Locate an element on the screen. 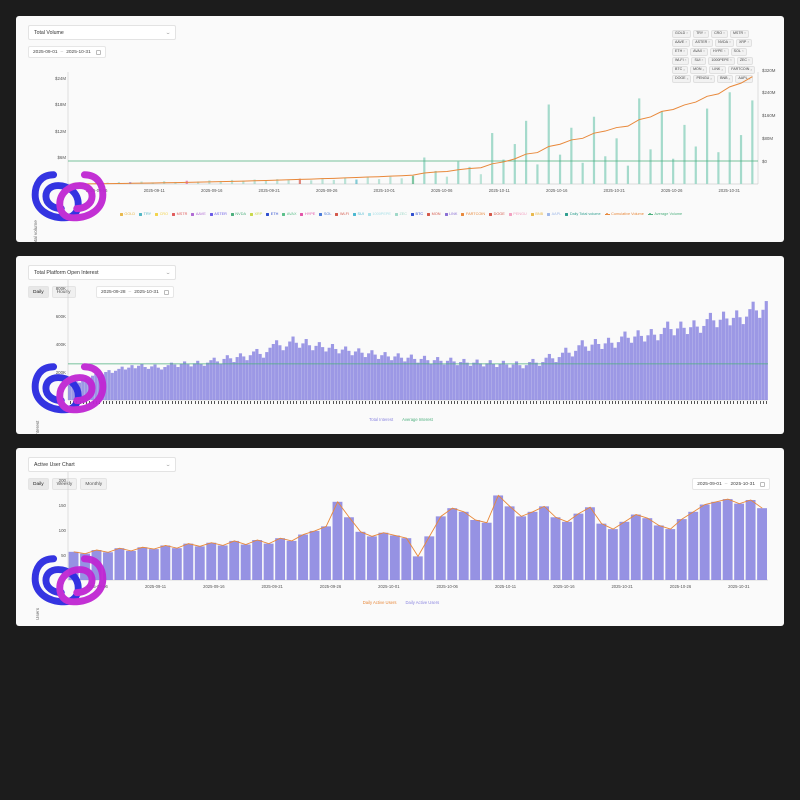  interest-legend: Total Interest Average Interest is located at coordinates (400, 419).